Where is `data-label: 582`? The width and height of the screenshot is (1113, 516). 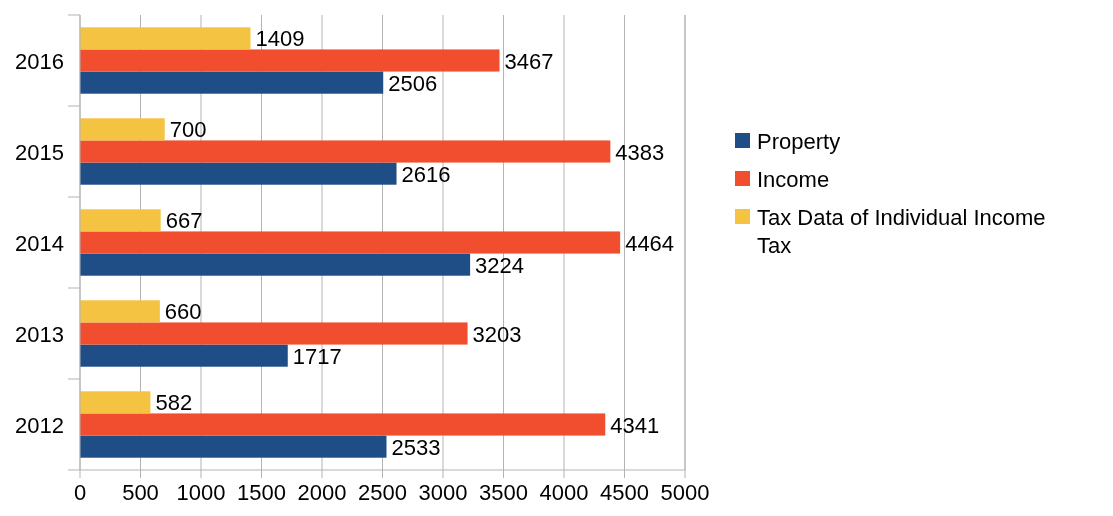 data-label: 582 is located at coordinates (174, 403).